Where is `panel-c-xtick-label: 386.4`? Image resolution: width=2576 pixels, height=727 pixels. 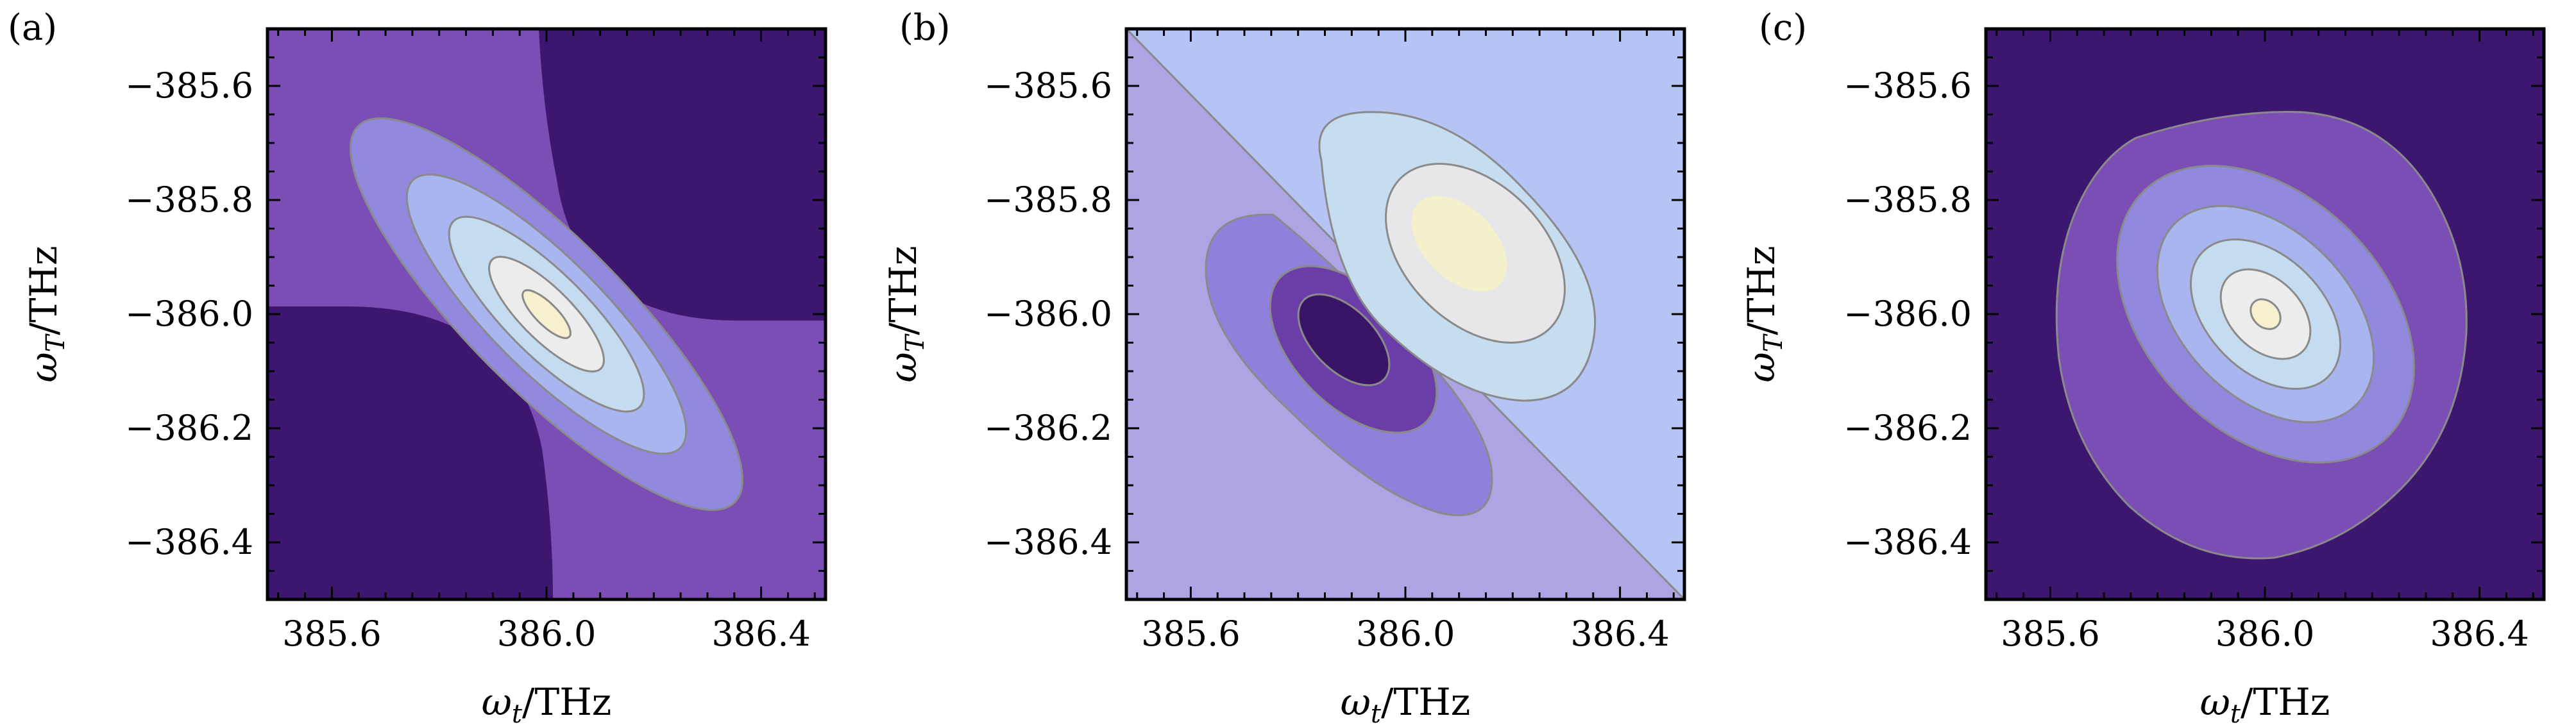
panel-c-xtick-label: 386.4 is located at coordinates (2479, 634).